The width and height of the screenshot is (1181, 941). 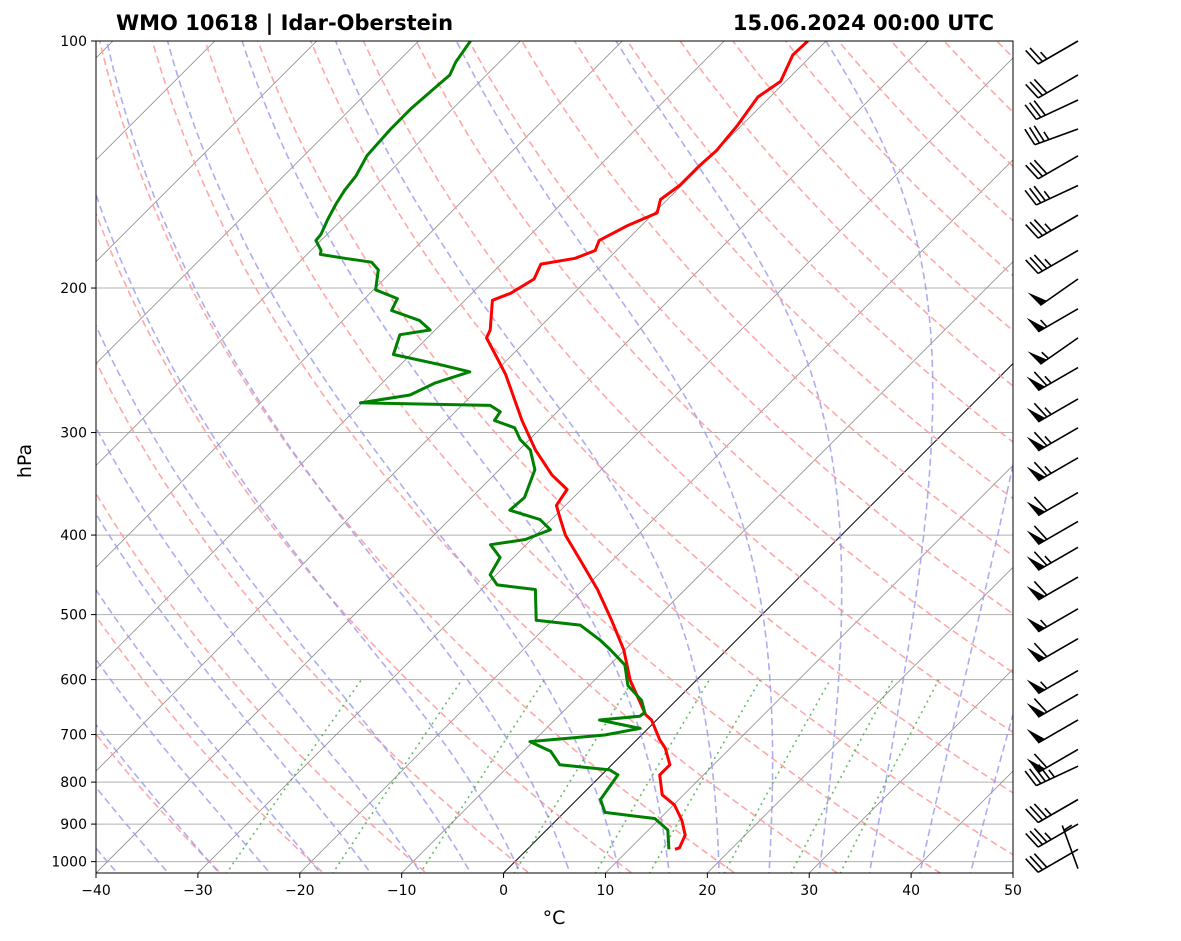 I want to click on x-axis-label: °C, so click(x=554, y=918).